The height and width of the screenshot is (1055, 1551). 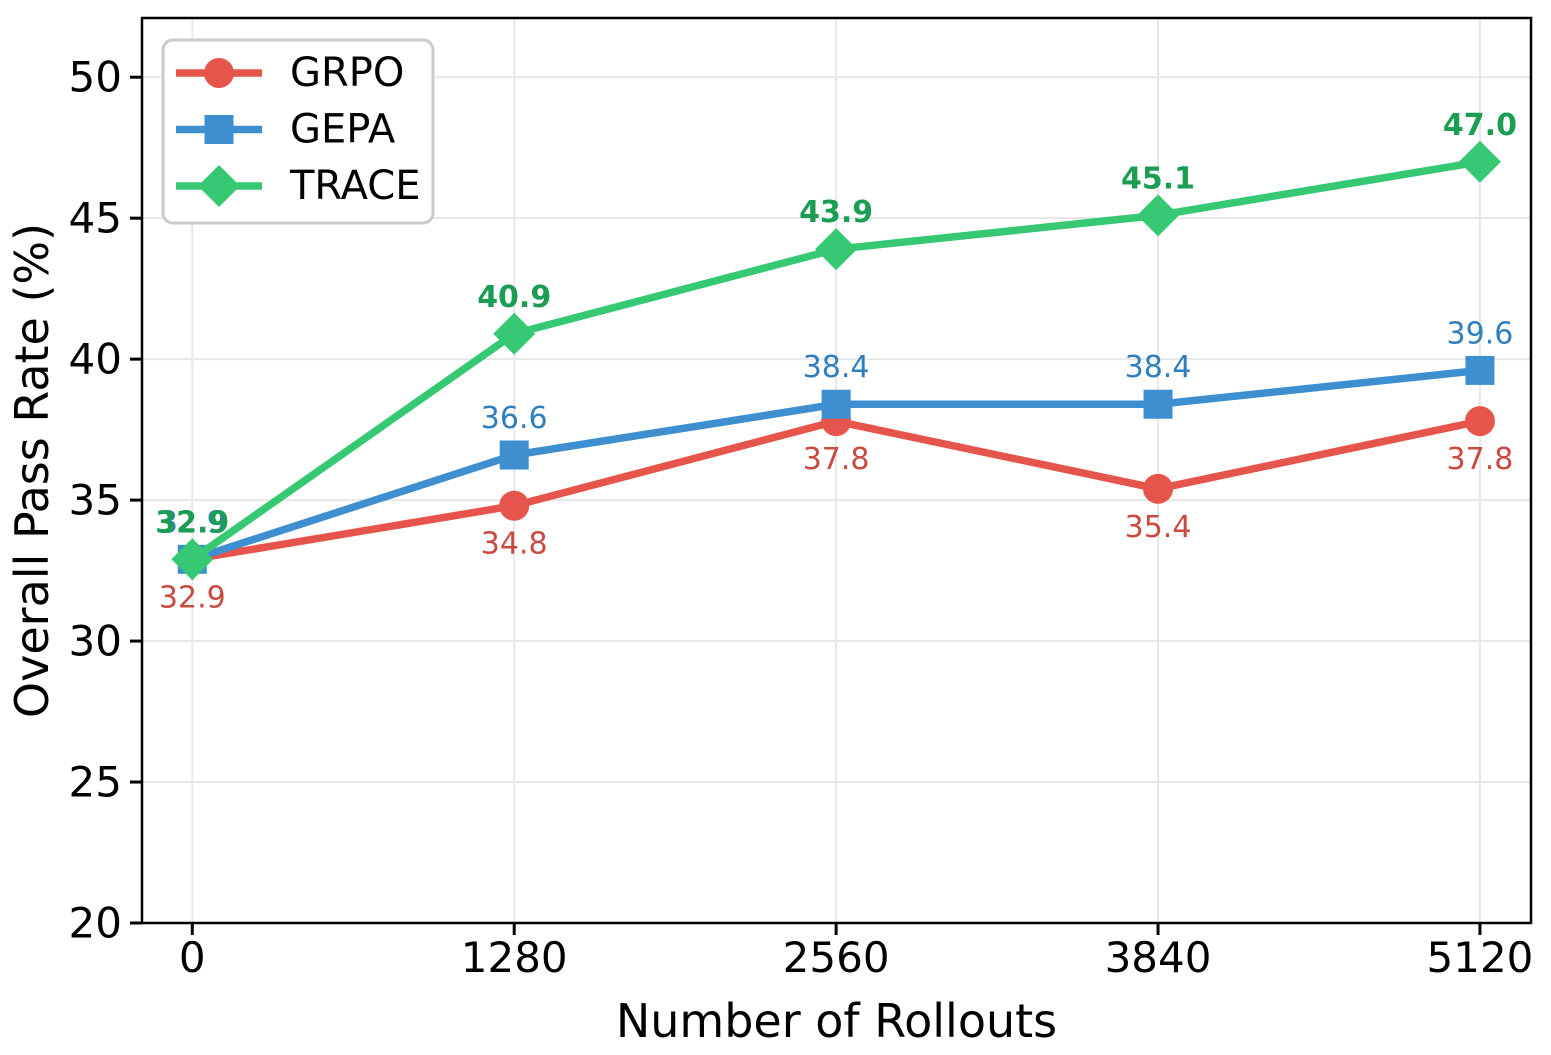 I want to click on x-axis-label: Number of Rollouts, so click(x=836, y=1021).